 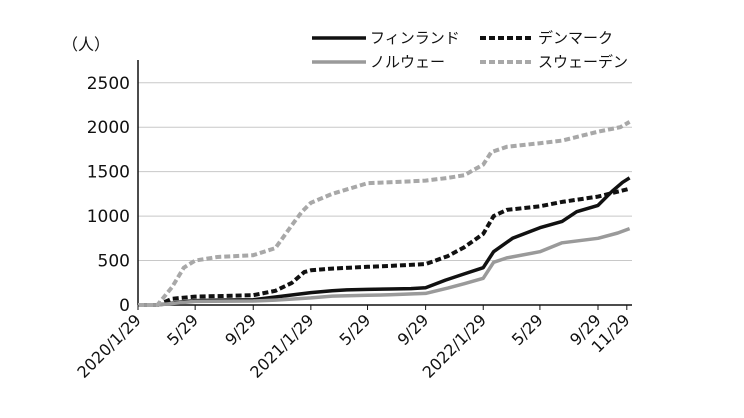 What do you see at coordinates (108, 345) in the screenshot?
I see `x-tick-label: 2020/1/29` at bounding box center [108, 345].